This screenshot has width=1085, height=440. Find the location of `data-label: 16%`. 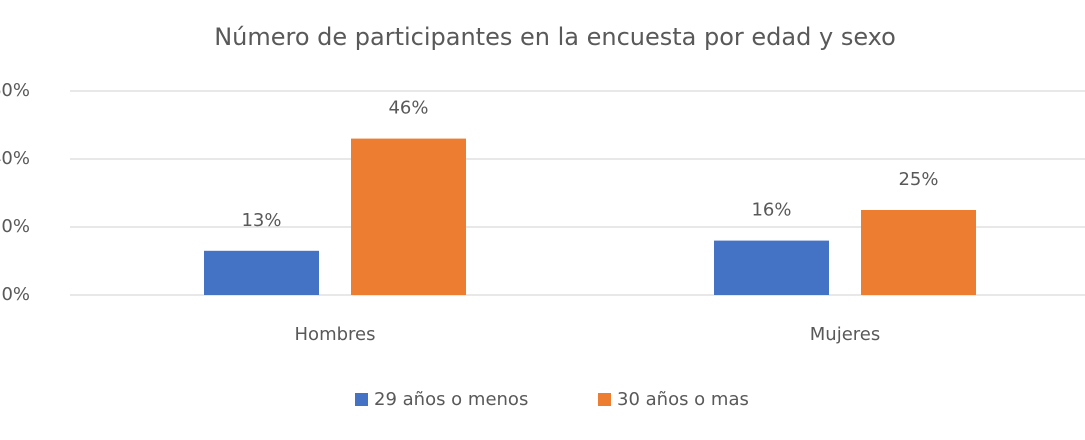

data-label: 16% is located at coordinates (771, 210).